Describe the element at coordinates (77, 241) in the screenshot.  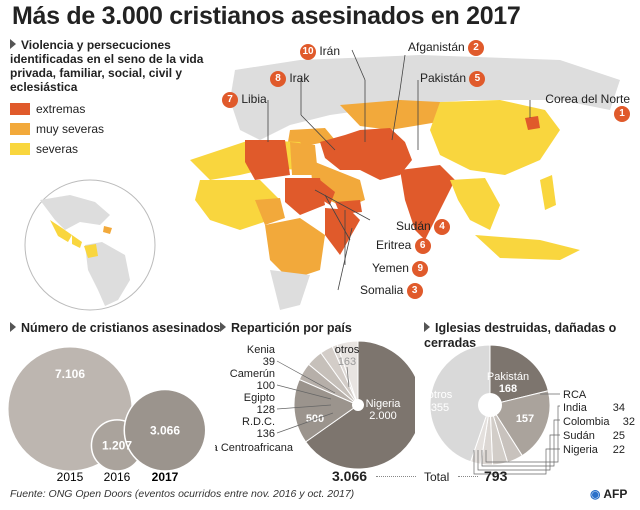
I see `central-america-severe` at that location.